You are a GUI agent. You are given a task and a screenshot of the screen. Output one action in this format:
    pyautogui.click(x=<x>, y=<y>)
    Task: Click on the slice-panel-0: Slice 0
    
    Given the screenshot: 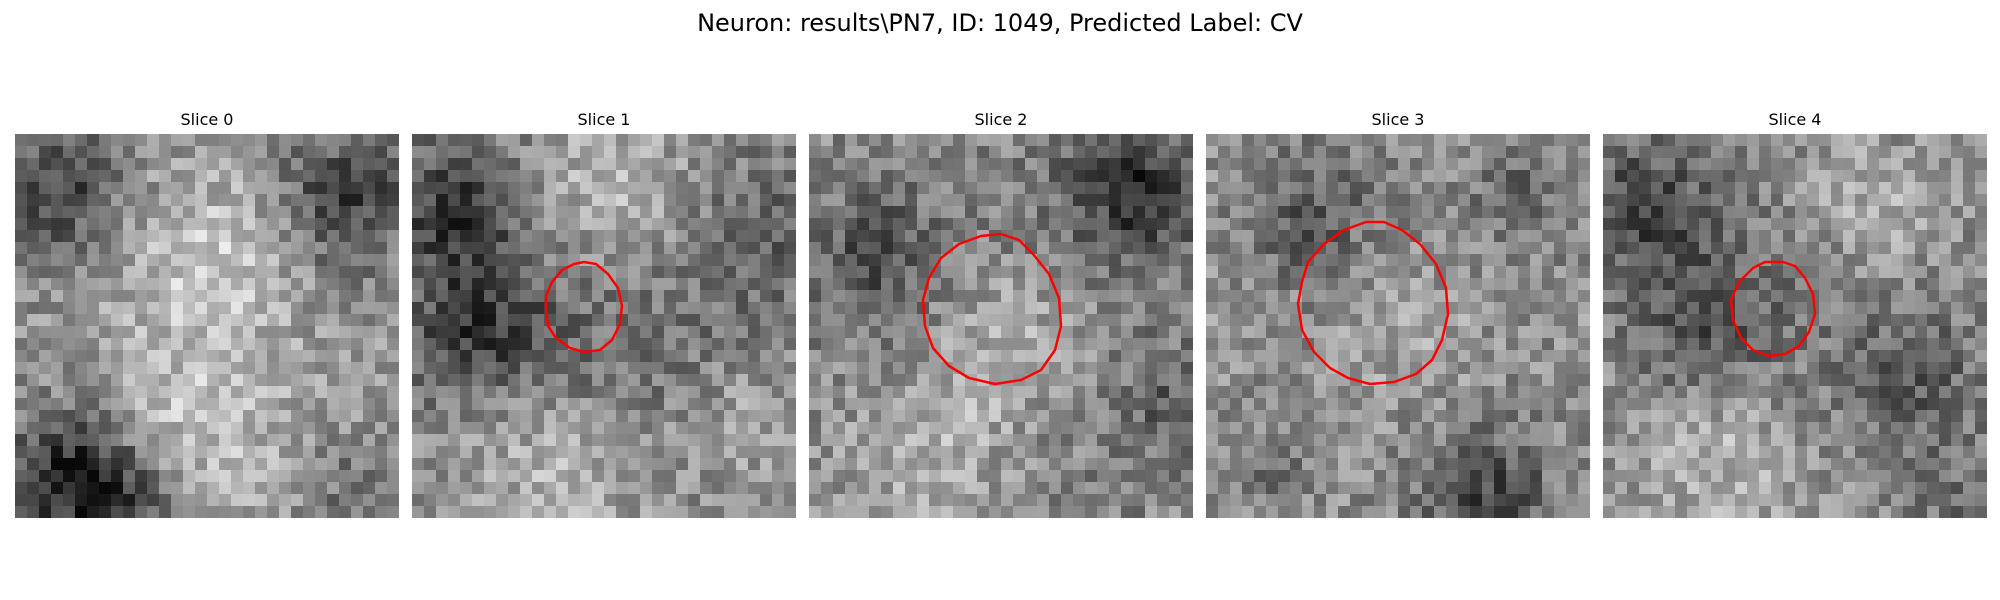 What is the action you would take?
    pyautogui.click(x=207, y=314)
    